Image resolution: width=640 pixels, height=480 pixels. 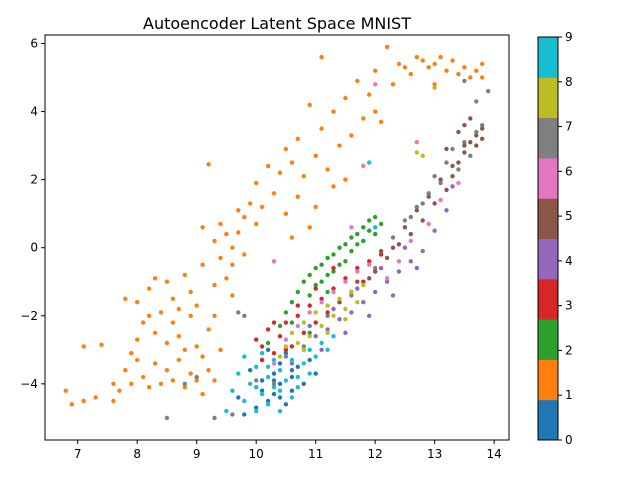 I want to click on colorbar-tick-label-5: 5, so click(x=569, y=216).